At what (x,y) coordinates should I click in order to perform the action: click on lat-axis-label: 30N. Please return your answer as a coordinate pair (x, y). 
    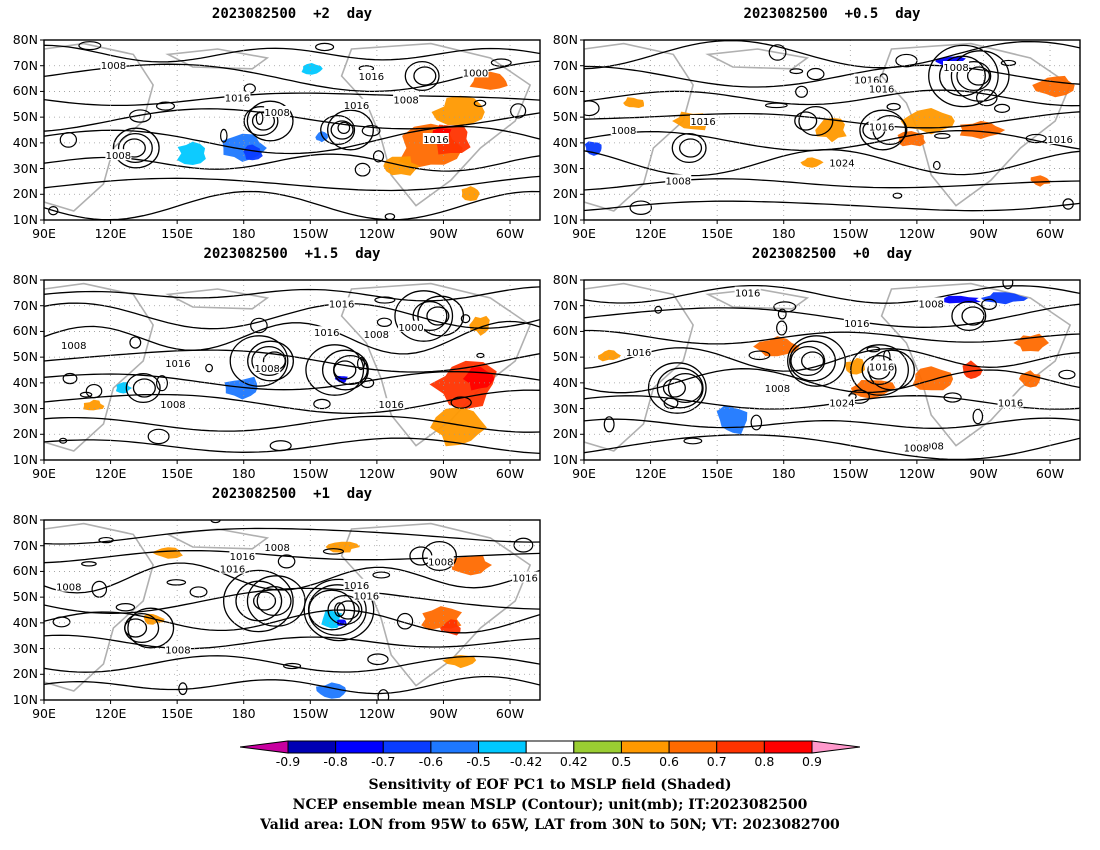
    Looking at the image, I should click on (25, 648).